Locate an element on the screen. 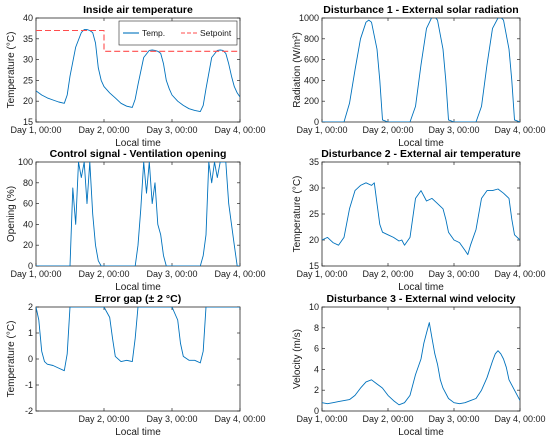 The height and width of the screenshot is (442, 550). y-axis-label: Velocity (m/s) is located at coordinates (297, 359).